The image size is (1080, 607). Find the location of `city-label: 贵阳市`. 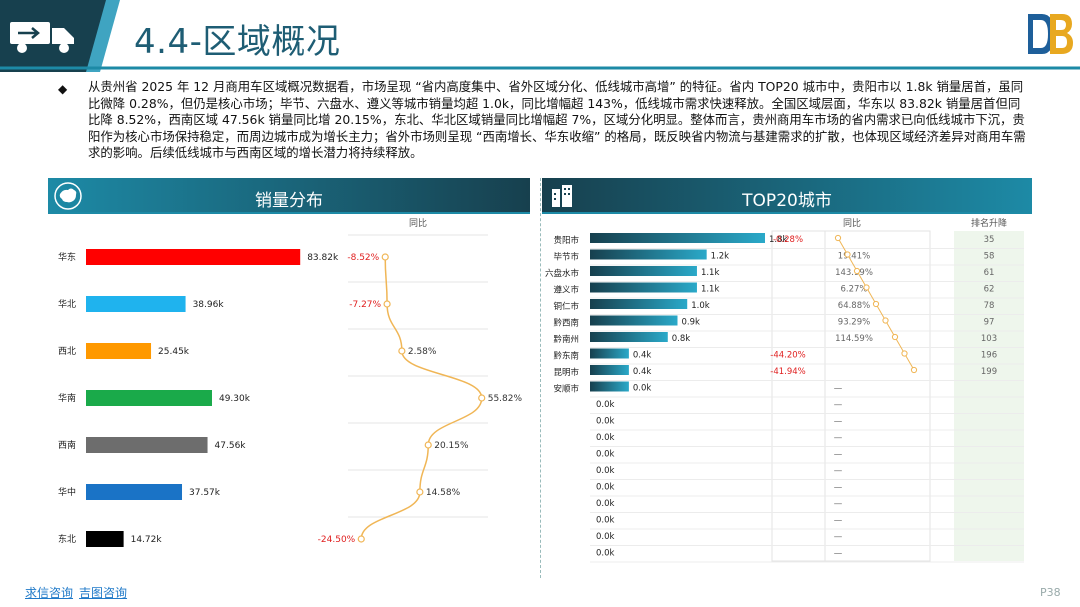

city-label: 贵阳市 is located at coordinates (566, 240).